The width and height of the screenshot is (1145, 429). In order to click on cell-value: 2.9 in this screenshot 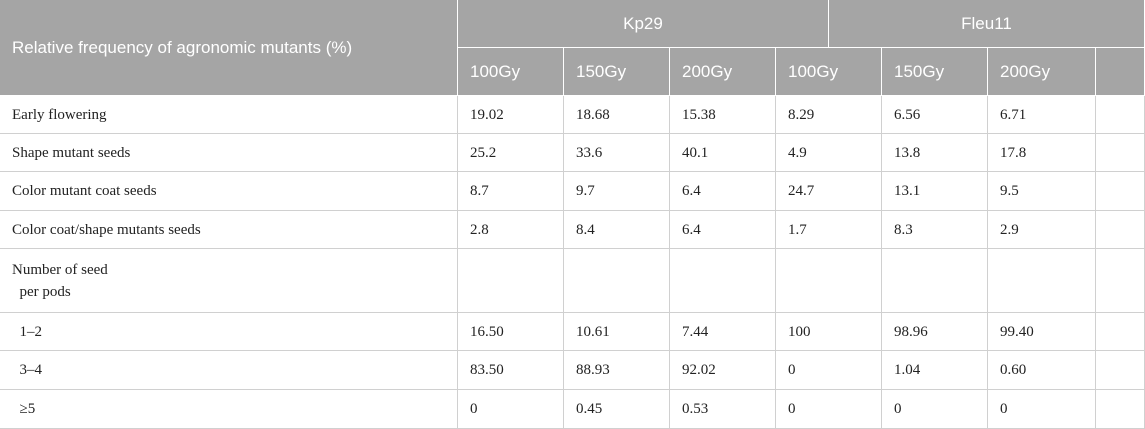, I will do `click(1042, 230)`.